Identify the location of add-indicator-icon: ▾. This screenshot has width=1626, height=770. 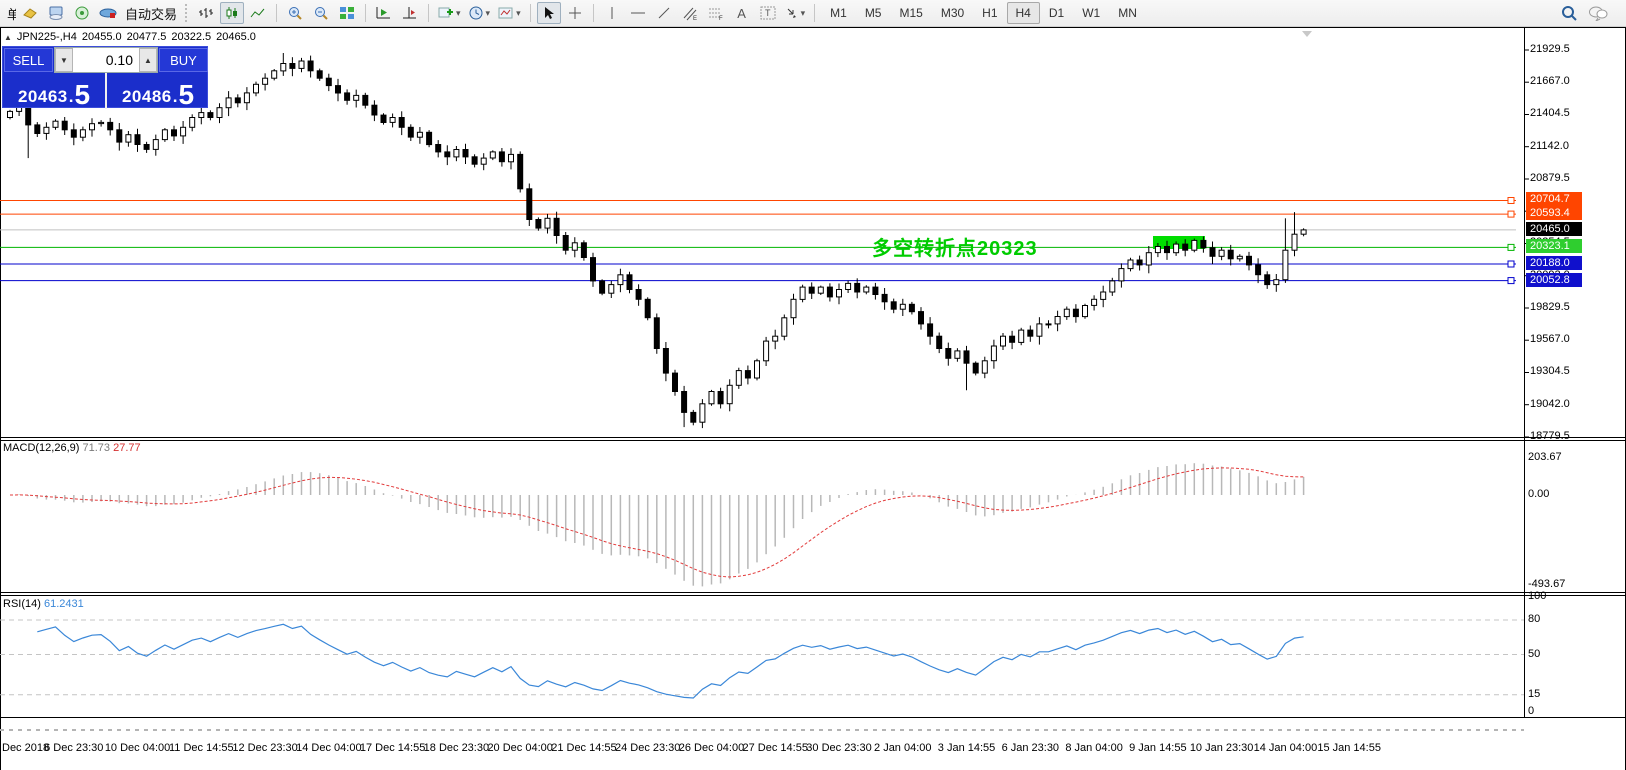
(449, 13).